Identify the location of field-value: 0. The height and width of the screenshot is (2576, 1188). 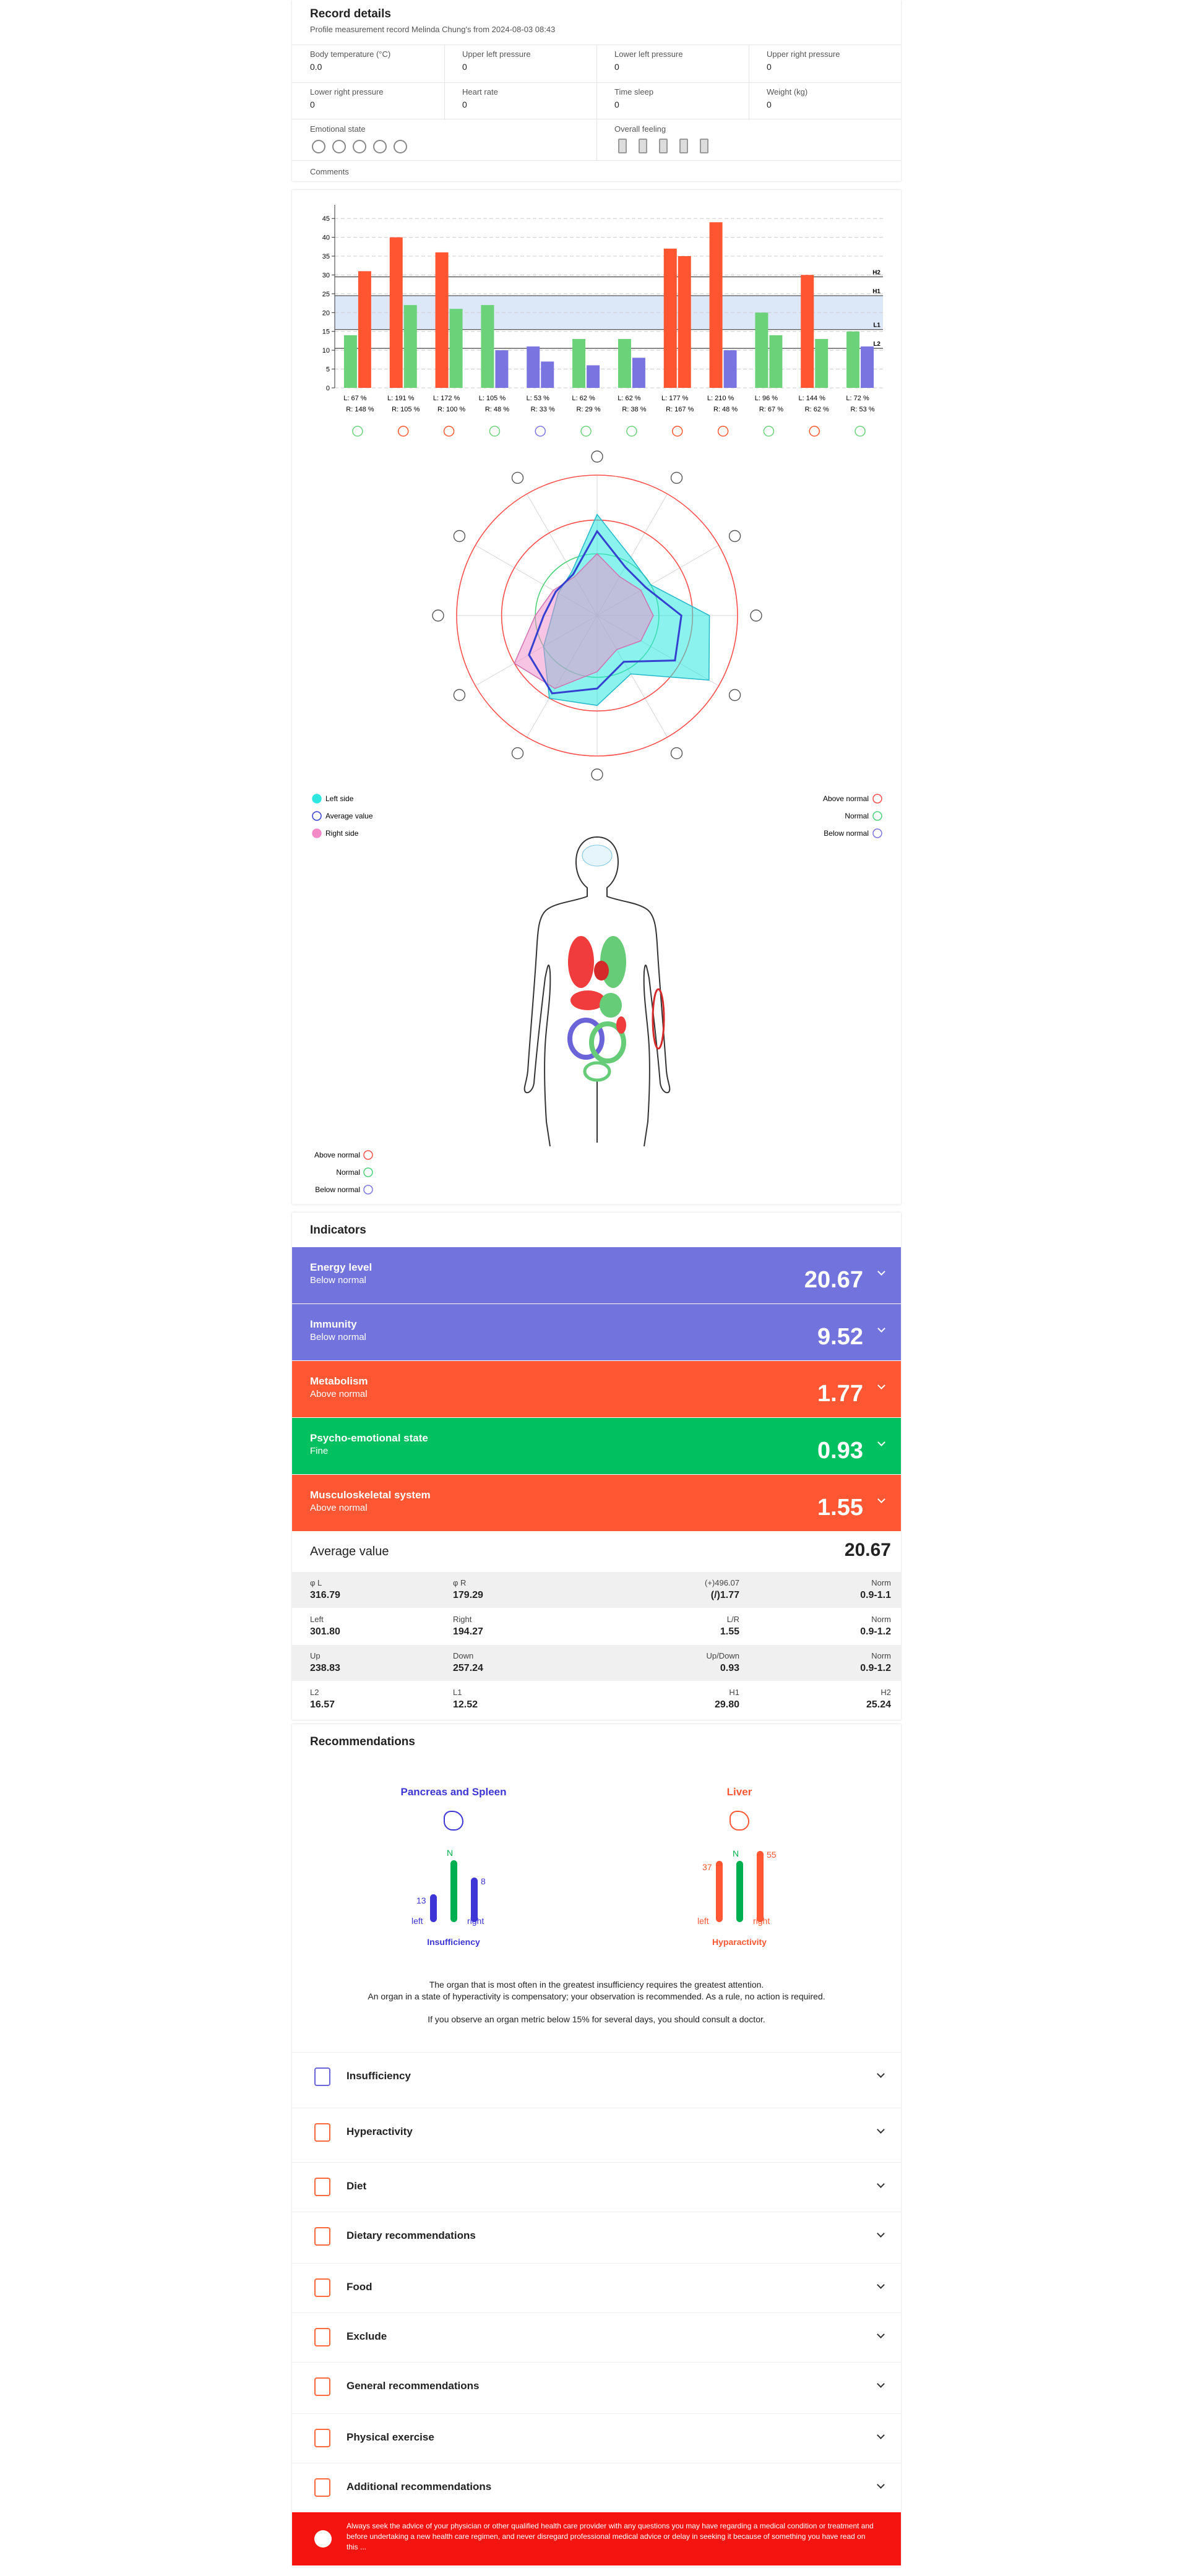
(769, 67).